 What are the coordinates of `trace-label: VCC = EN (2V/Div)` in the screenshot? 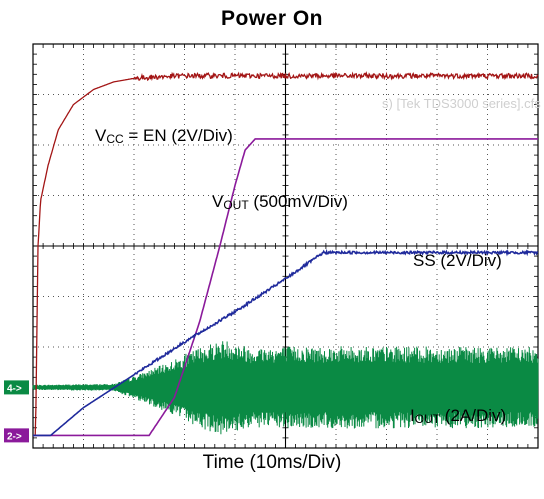 It's located at (164, 136).